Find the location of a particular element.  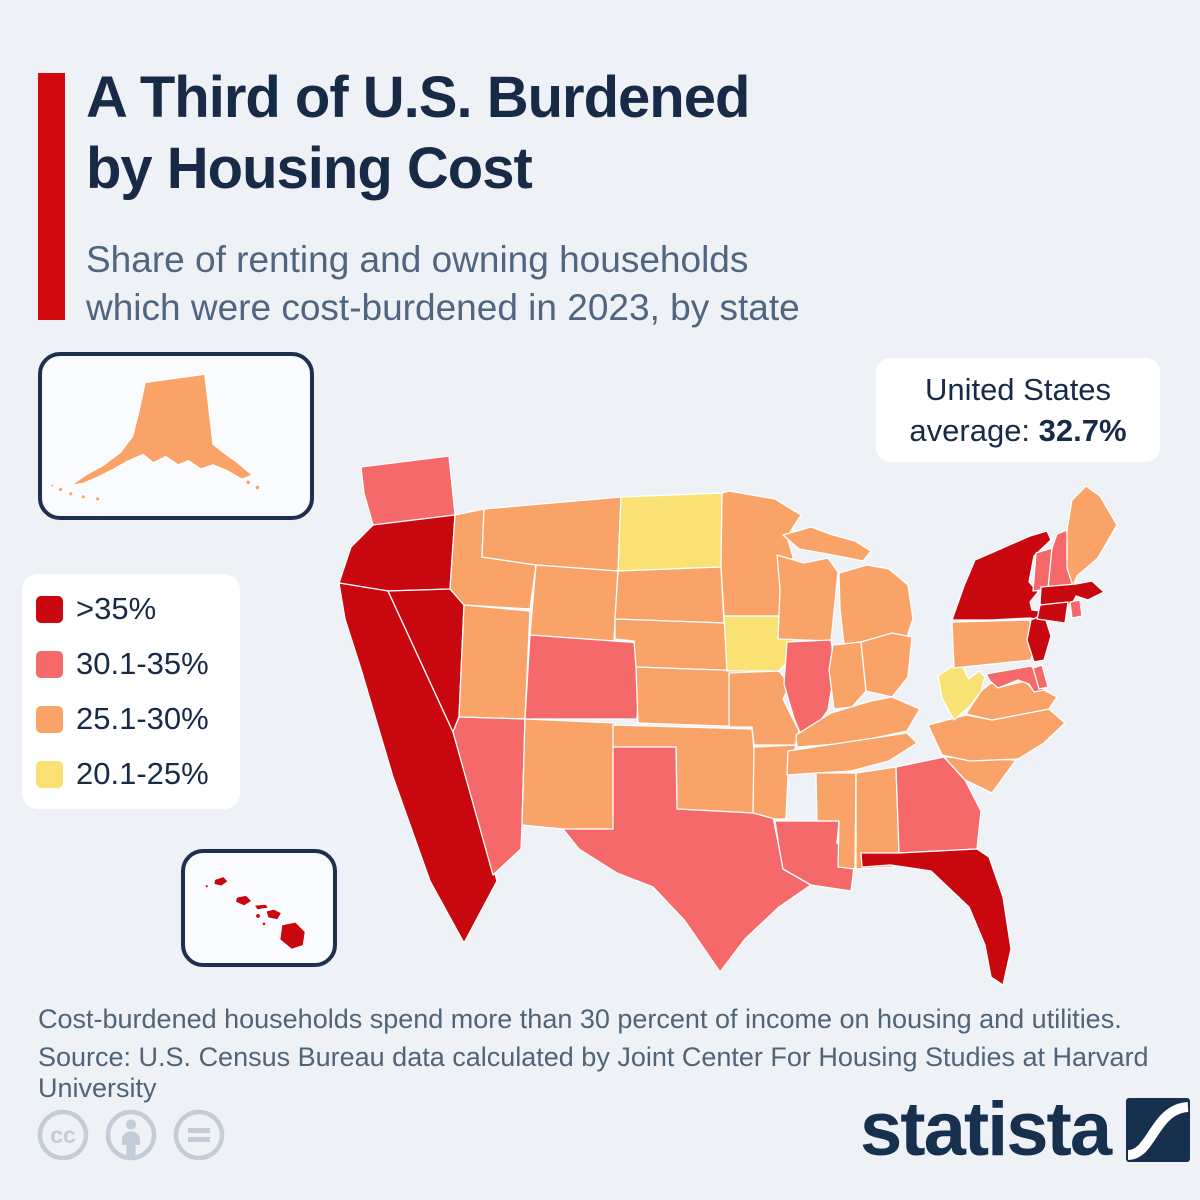

us-average-line2: average: 32.7% is located at coordinates (1018, 430).